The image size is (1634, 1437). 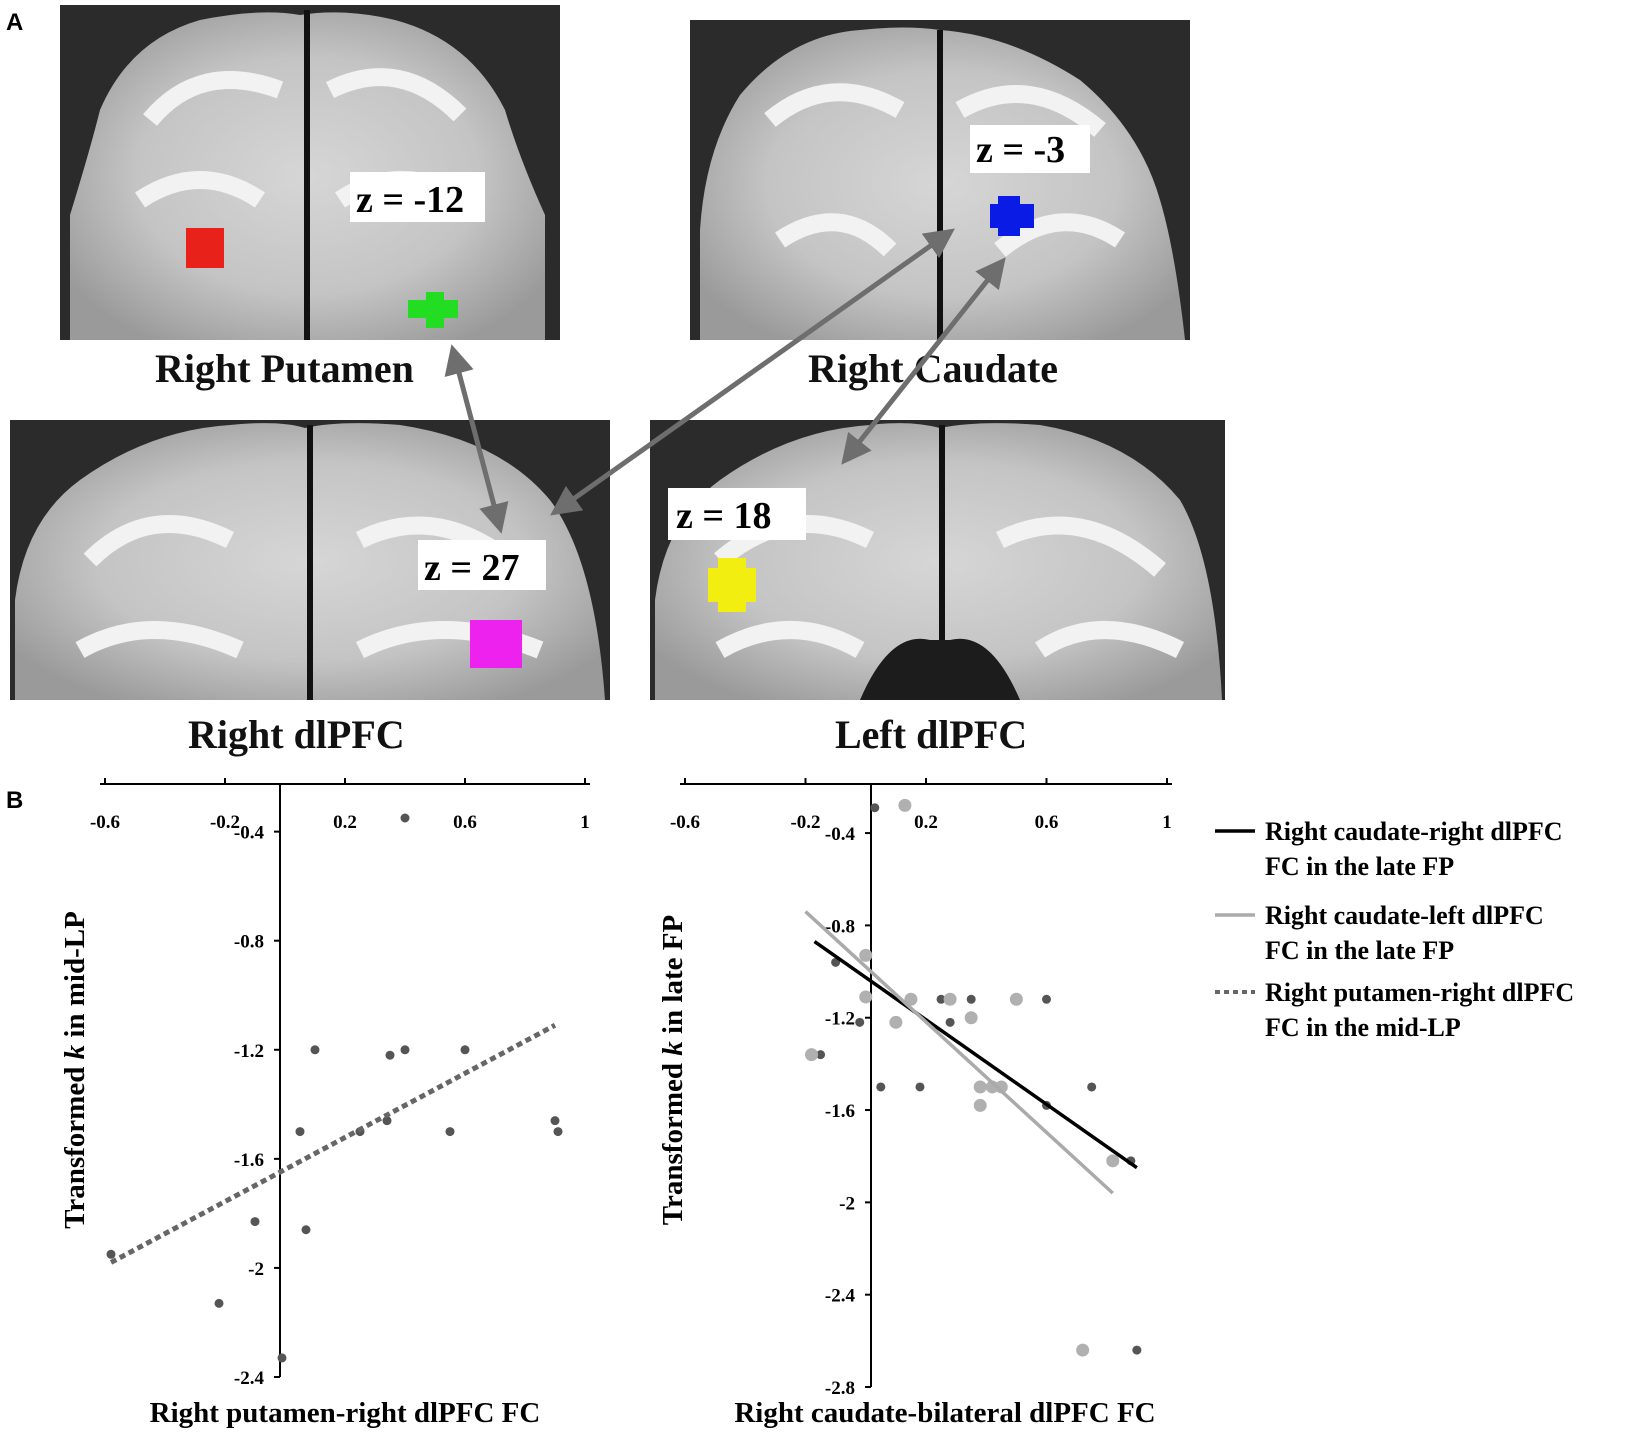 I want to click on ventricles, so click(x=940, y=669).